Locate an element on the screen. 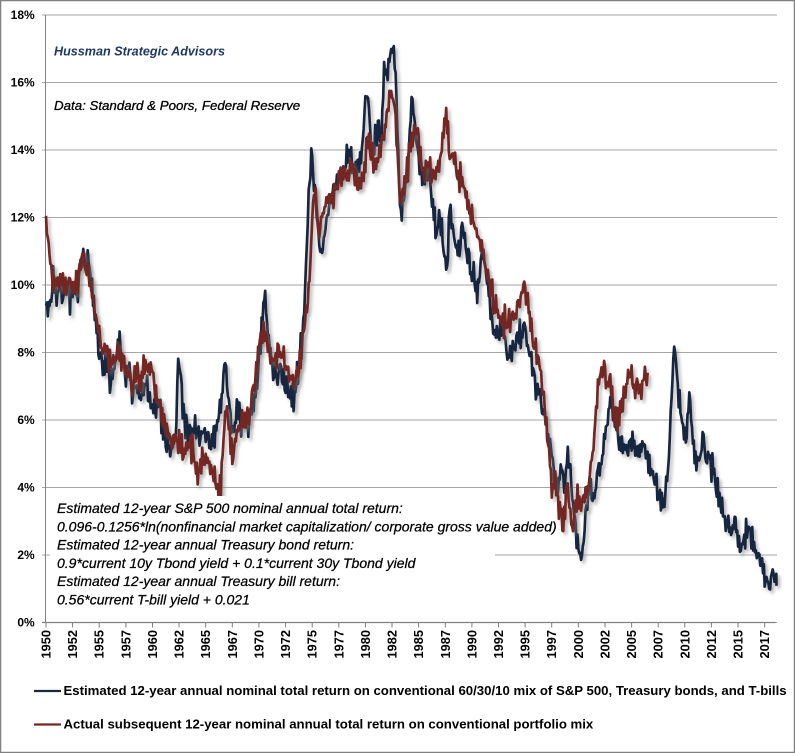 This screenshot has width=795, height=753. svg-text: 2000 is located at coordinates (578, 644).